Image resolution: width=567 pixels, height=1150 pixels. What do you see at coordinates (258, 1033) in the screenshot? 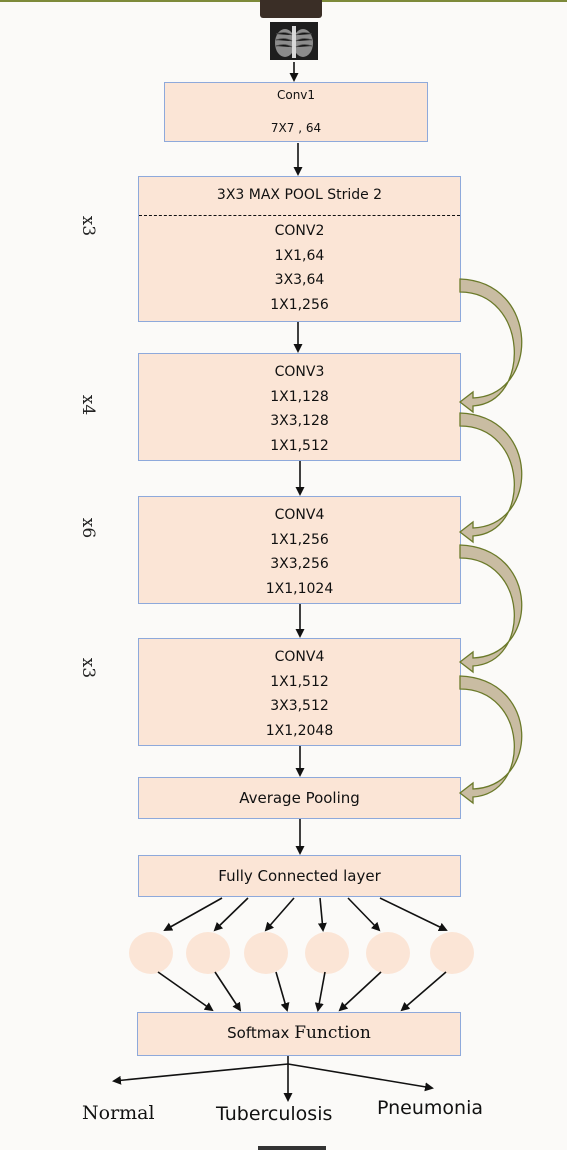
I see `softmax-word: Softmax` at bounding box center [258, 1033].